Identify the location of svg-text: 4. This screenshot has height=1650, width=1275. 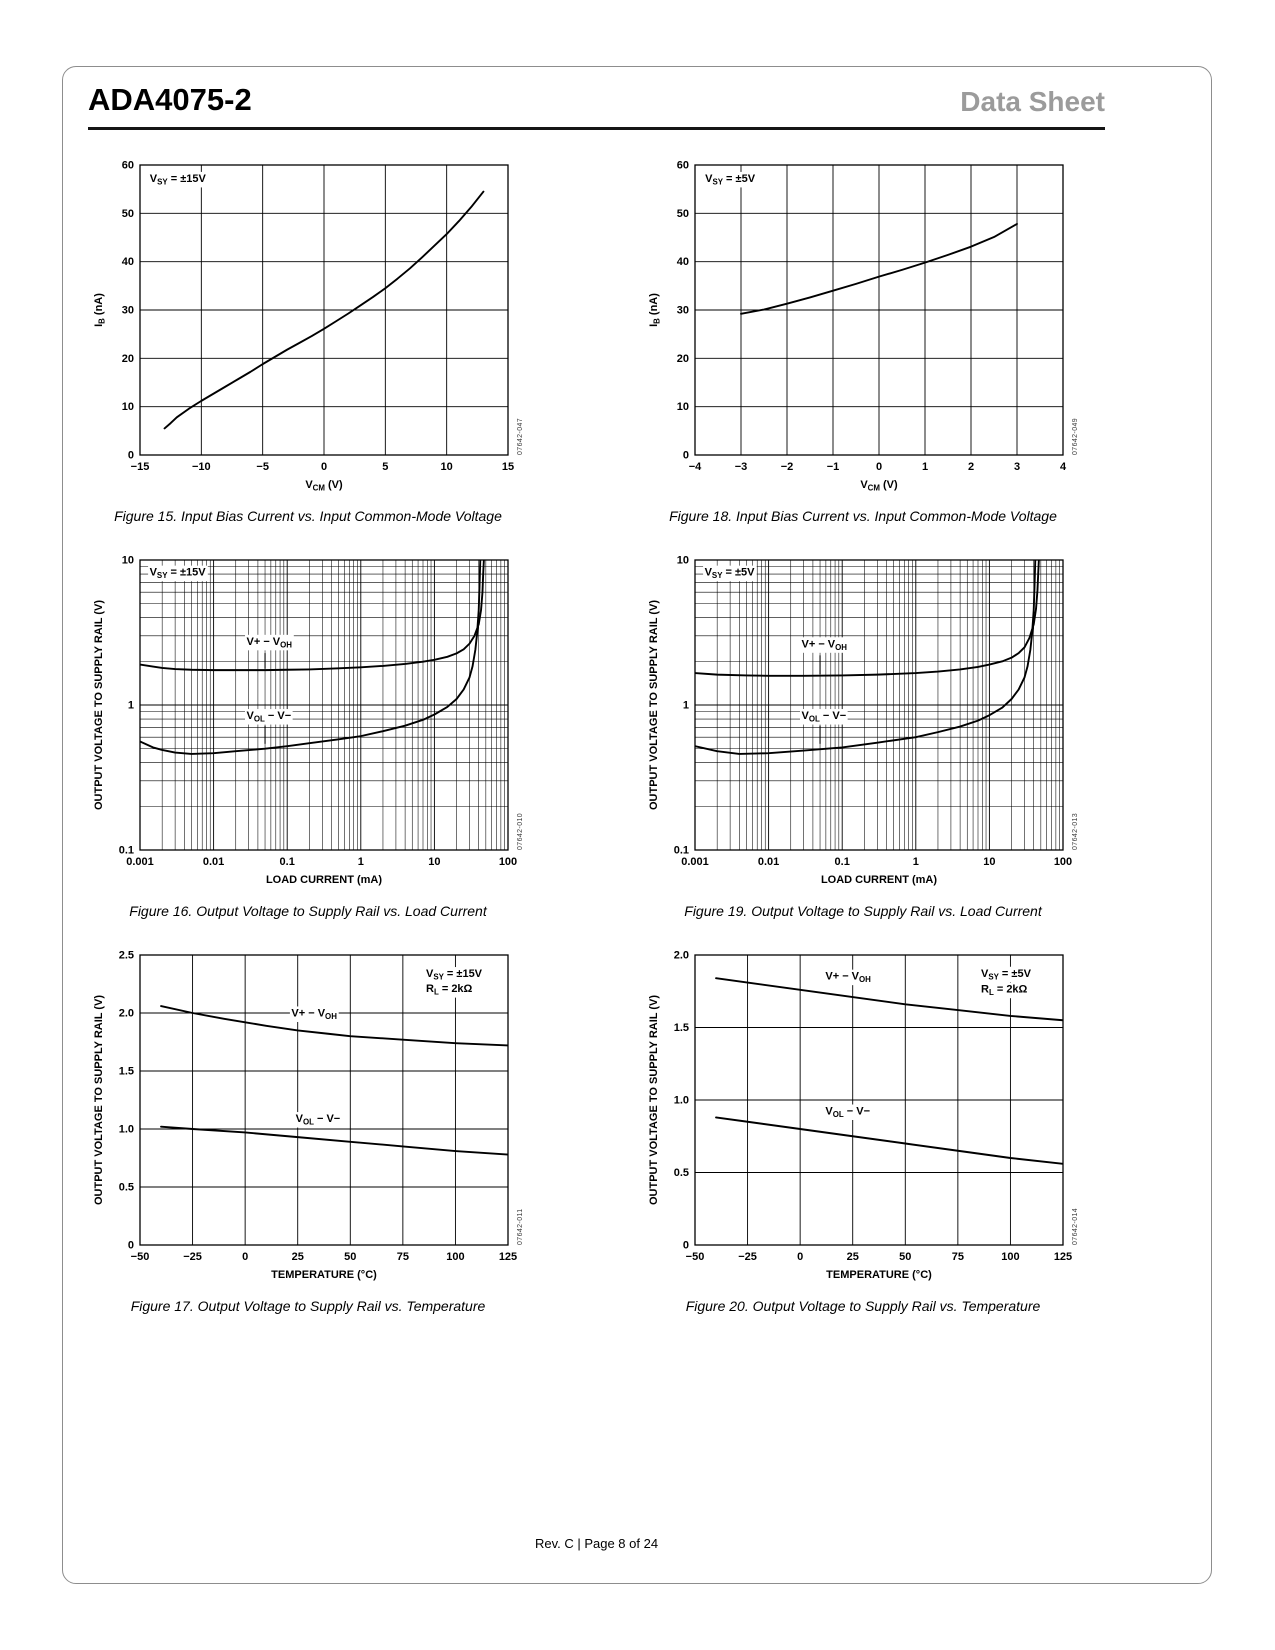
(1063, 467).